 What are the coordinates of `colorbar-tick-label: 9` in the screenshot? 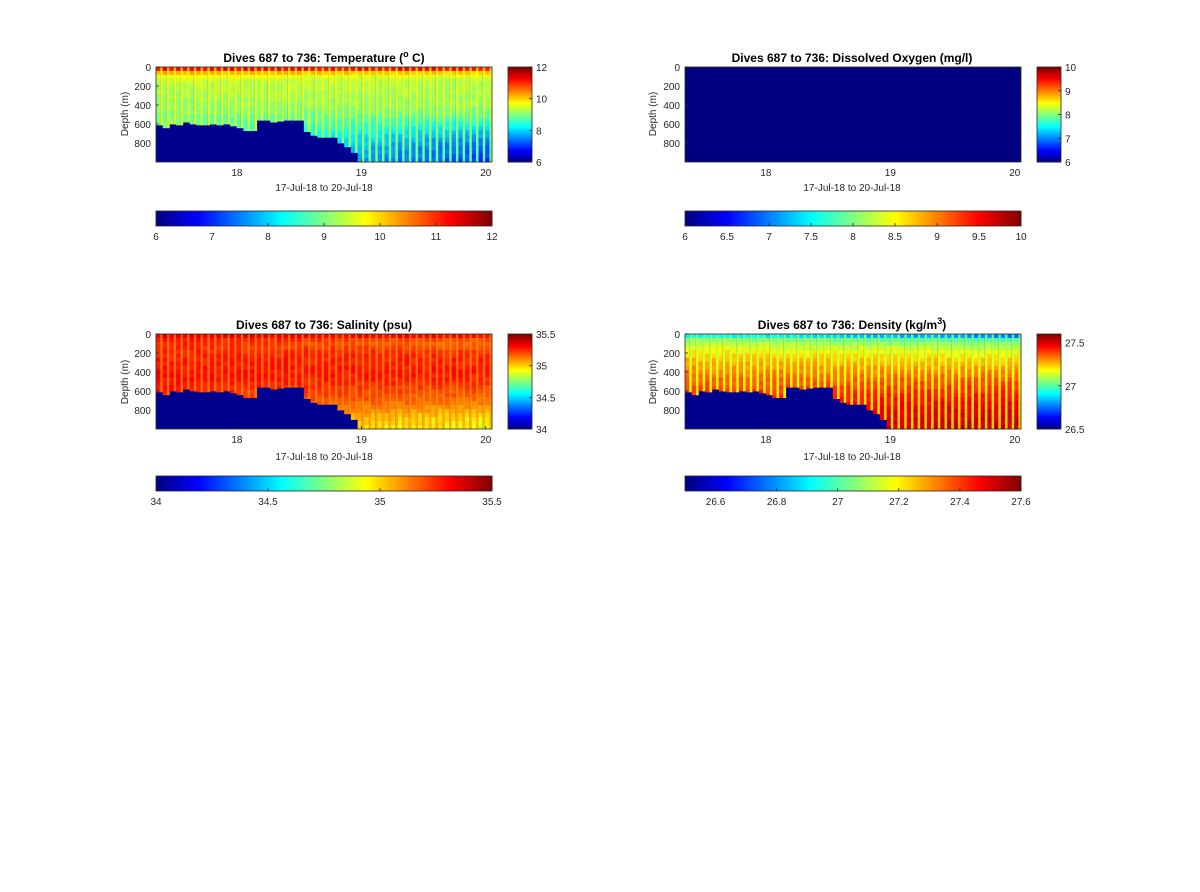 It's located at (1068, 92).